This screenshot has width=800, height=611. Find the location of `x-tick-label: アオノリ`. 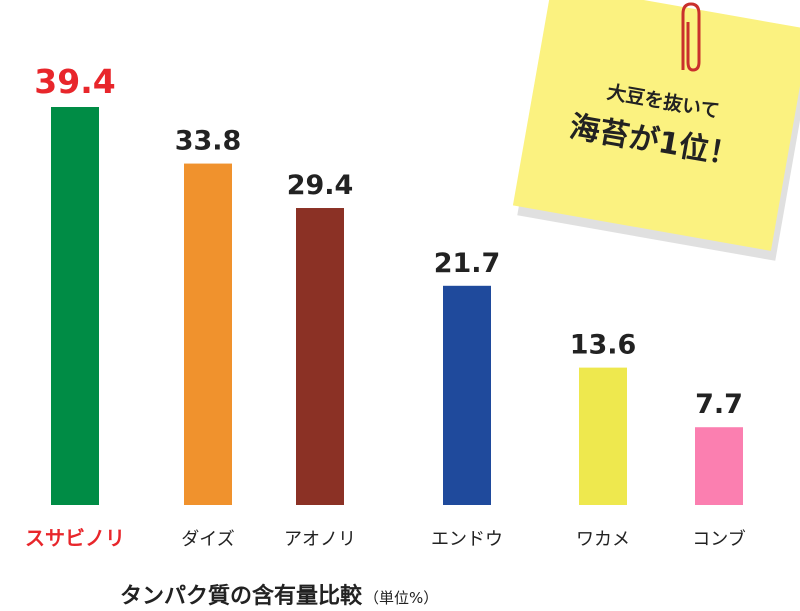

x-tick-label: アオノリ is located at coordinates (320, 539).